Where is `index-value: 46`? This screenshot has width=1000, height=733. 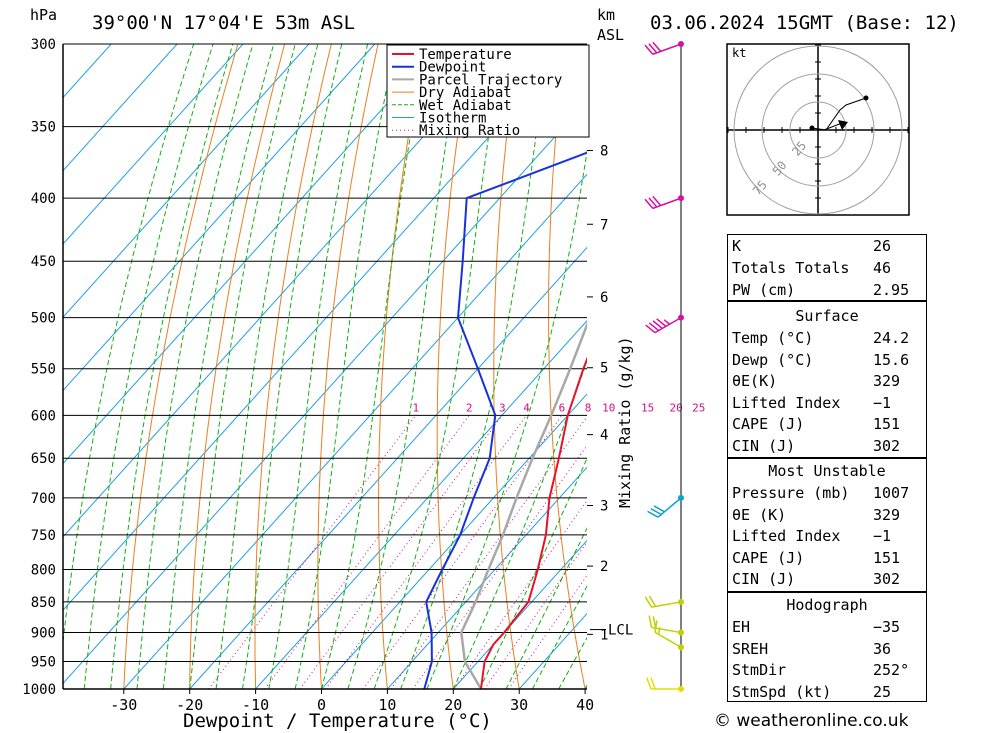 index-value: 46 is located at coordinates (882, 268).